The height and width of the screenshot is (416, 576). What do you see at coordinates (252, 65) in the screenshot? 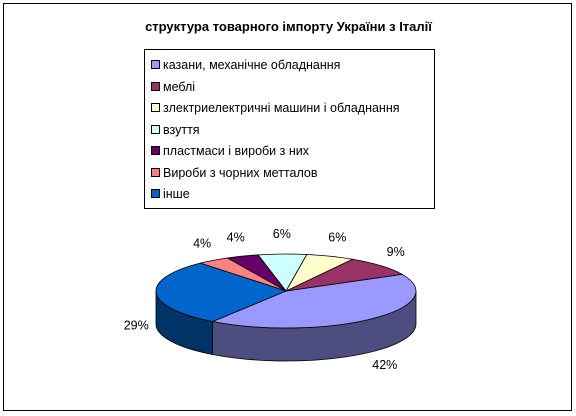
I see `legend-label: казани, механічне обладнання` at bounding box center [252, 65].